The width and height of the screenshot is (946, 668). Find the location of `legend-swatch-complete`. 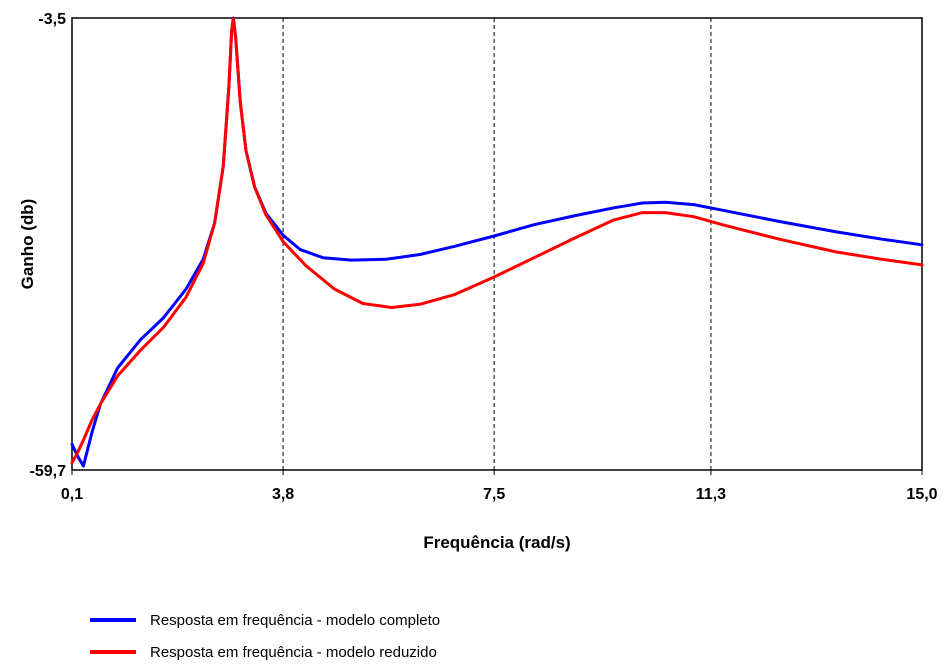

legend-swatch-complete is located at coordinates (113, 620).